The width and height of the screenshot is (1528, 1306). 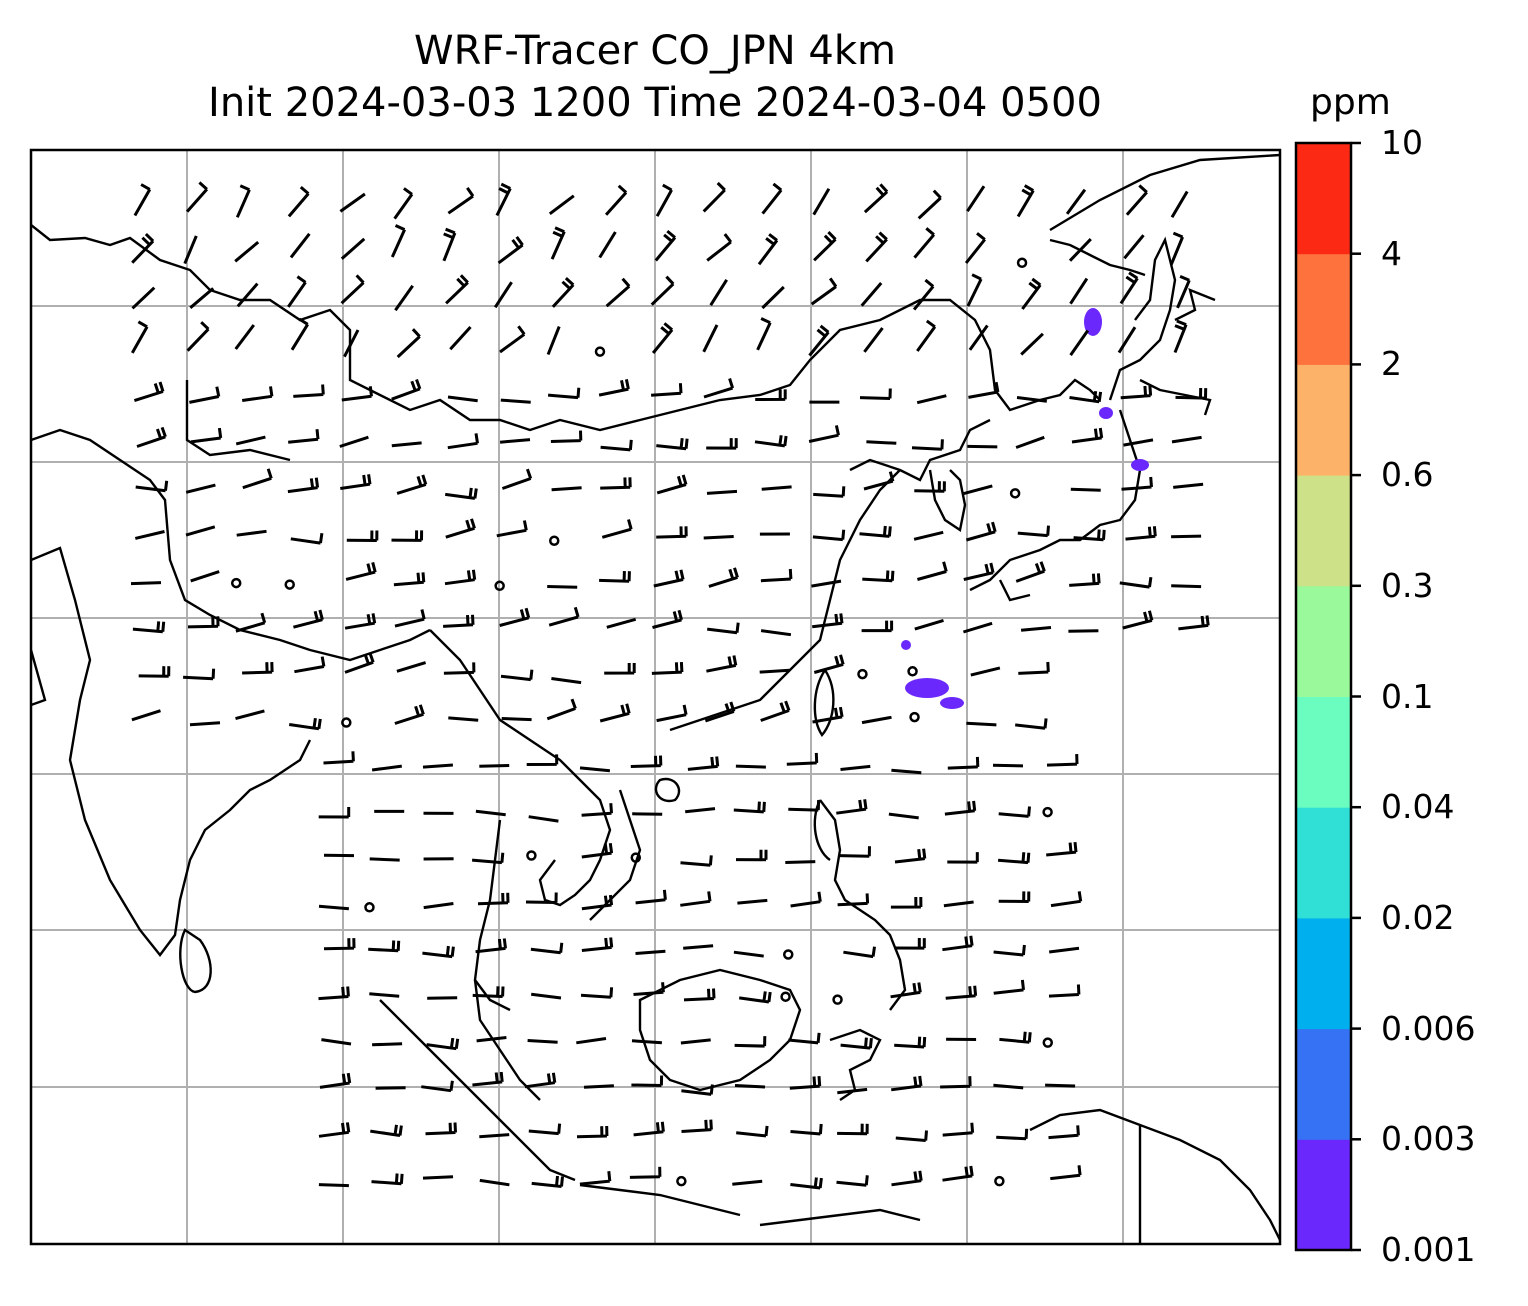 I want to click on colorbar-tick-label: 0.001, so click(x=1428, y=1249).